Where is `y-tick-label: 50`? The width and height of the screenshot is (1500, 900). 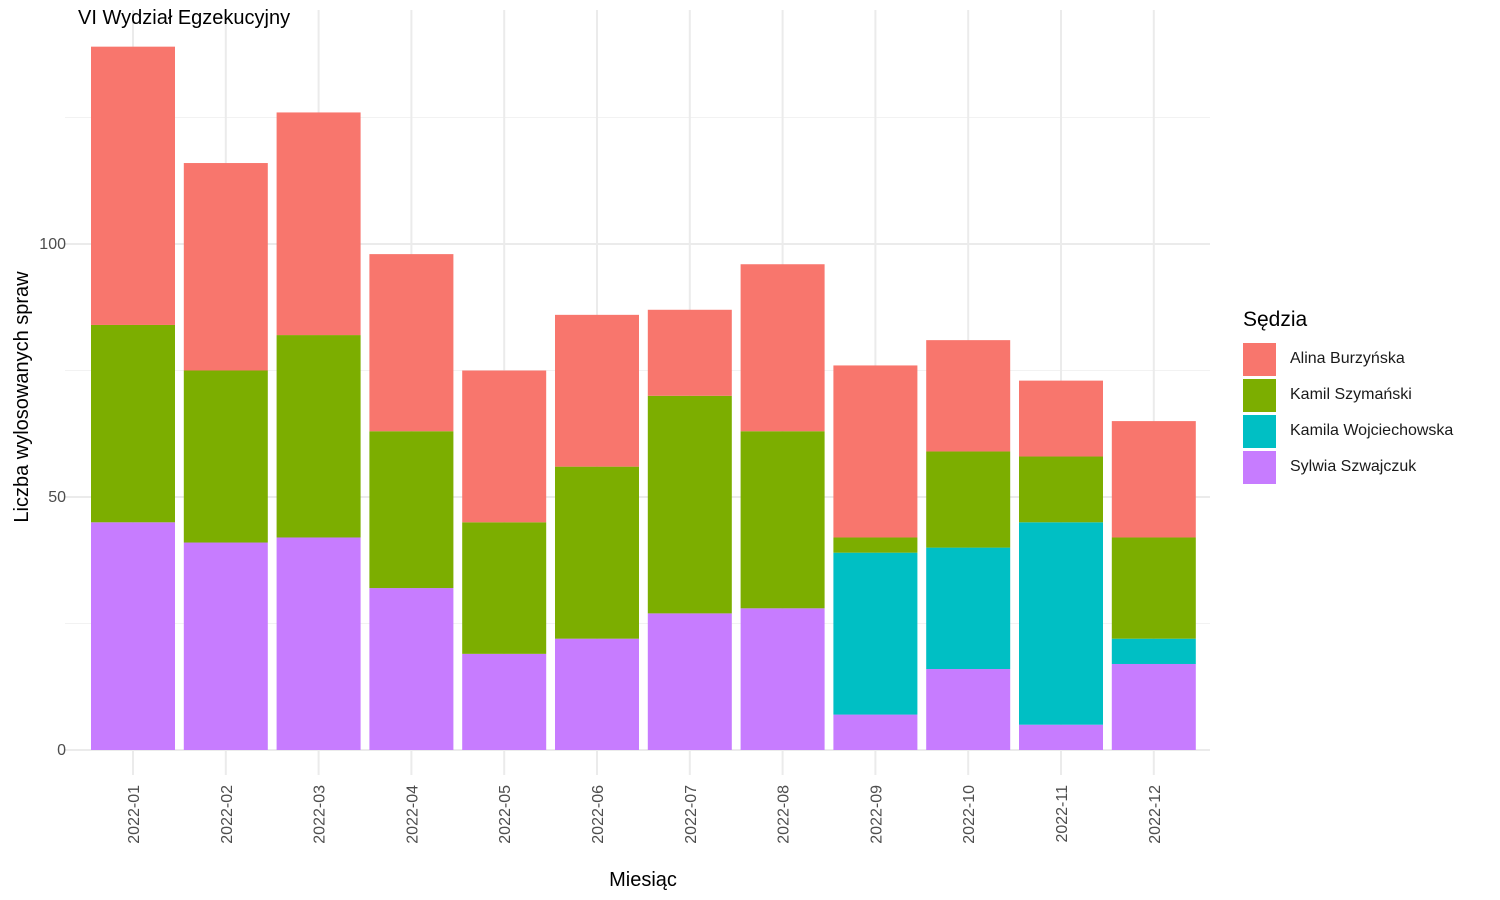
y-tick-label: 50 is located at coordinates (57, 497).